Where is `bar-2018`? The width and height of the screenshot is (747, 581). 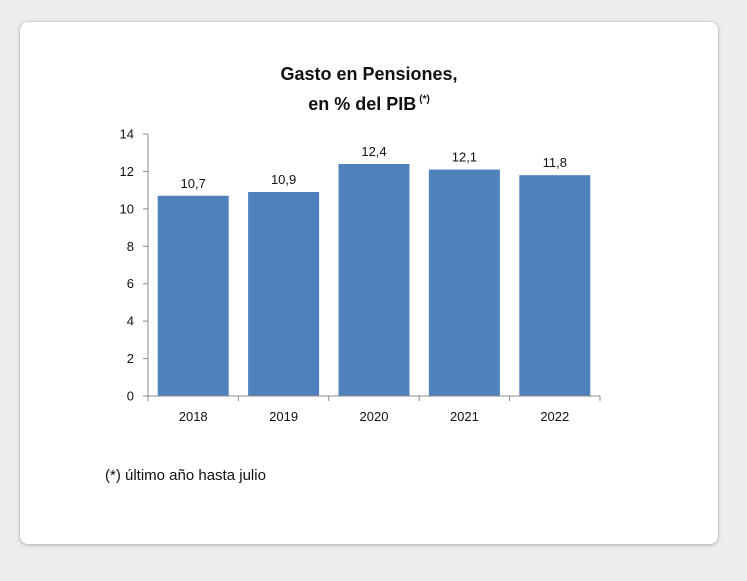
bar-2018 is located at coordinates (193, 295).